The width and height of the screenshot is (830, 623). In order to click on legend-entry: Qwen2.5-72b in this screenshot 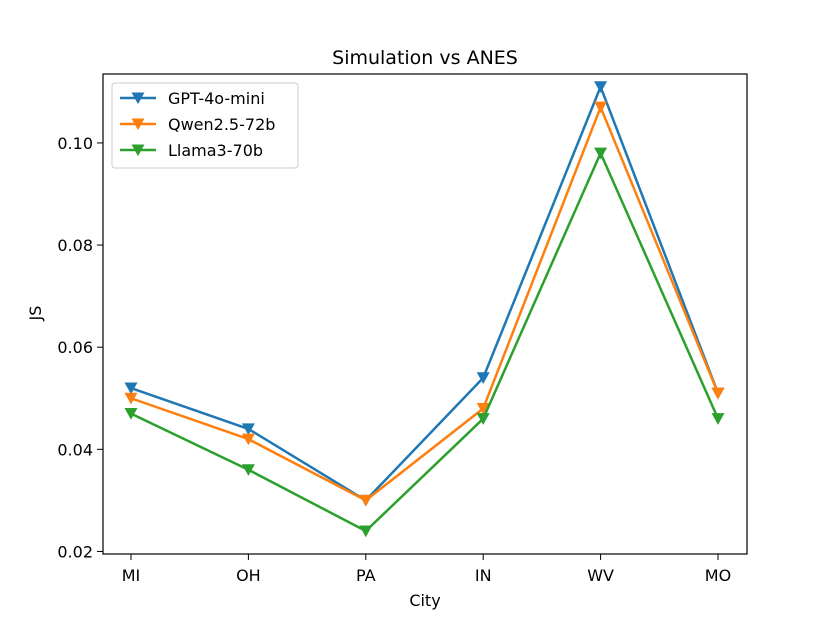, I will do `click(197, 124)`.